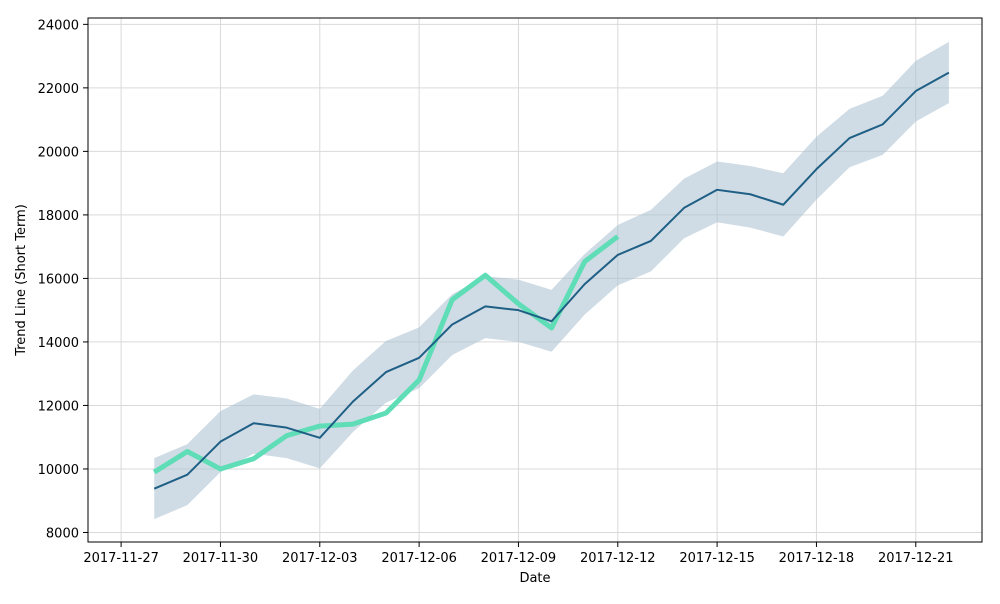 This screenshot has width=1000, height=604. Describe the element at coordinates (221, 558) in the screenshot. I see `x-tick-label: 2017-11-30` at that location.